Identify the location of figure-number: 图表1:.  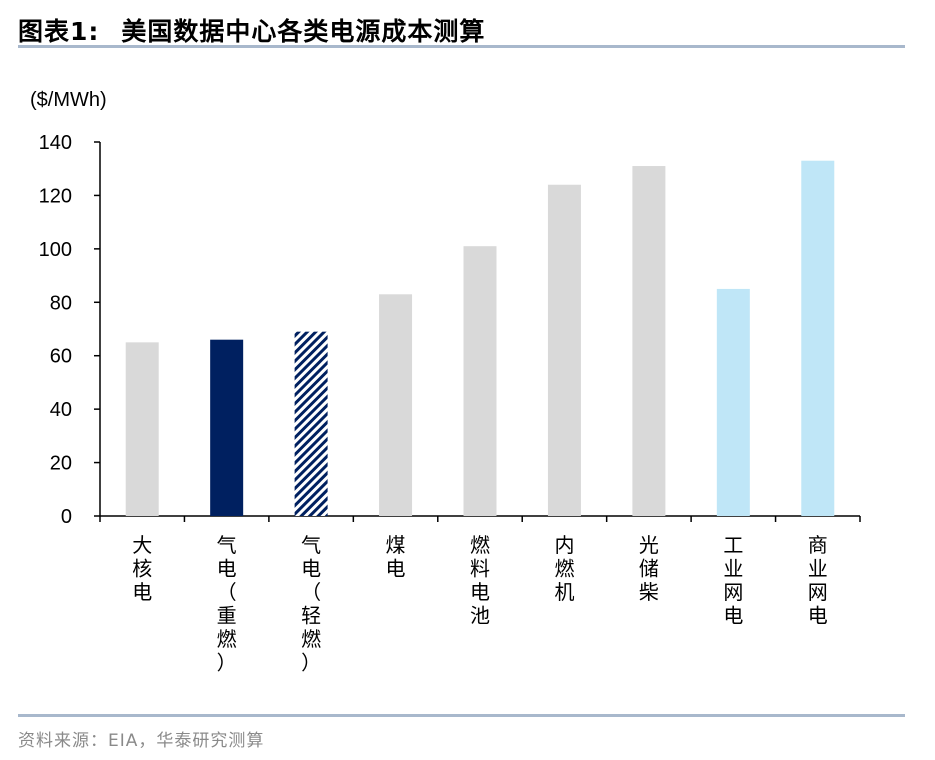
(59, 31).